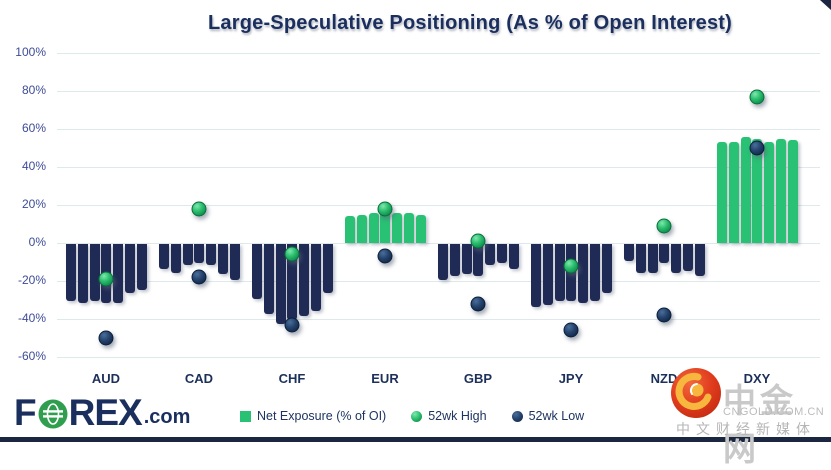 The image size is (831, 470). I want to click on x-axis-label-jpy: JPY, so click(571, 378).